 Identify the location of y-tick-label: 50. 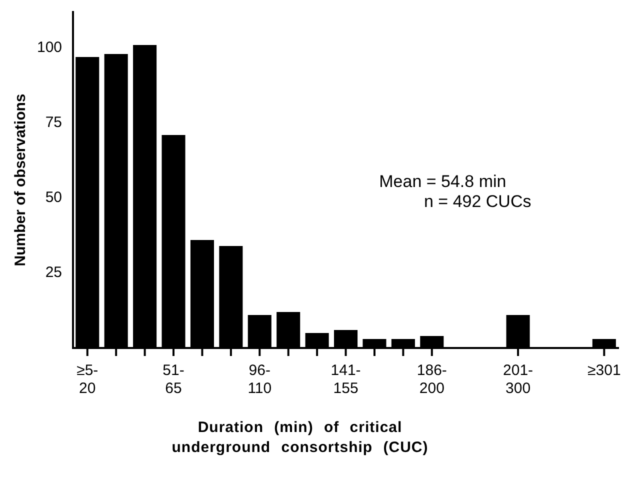
(53, 197).